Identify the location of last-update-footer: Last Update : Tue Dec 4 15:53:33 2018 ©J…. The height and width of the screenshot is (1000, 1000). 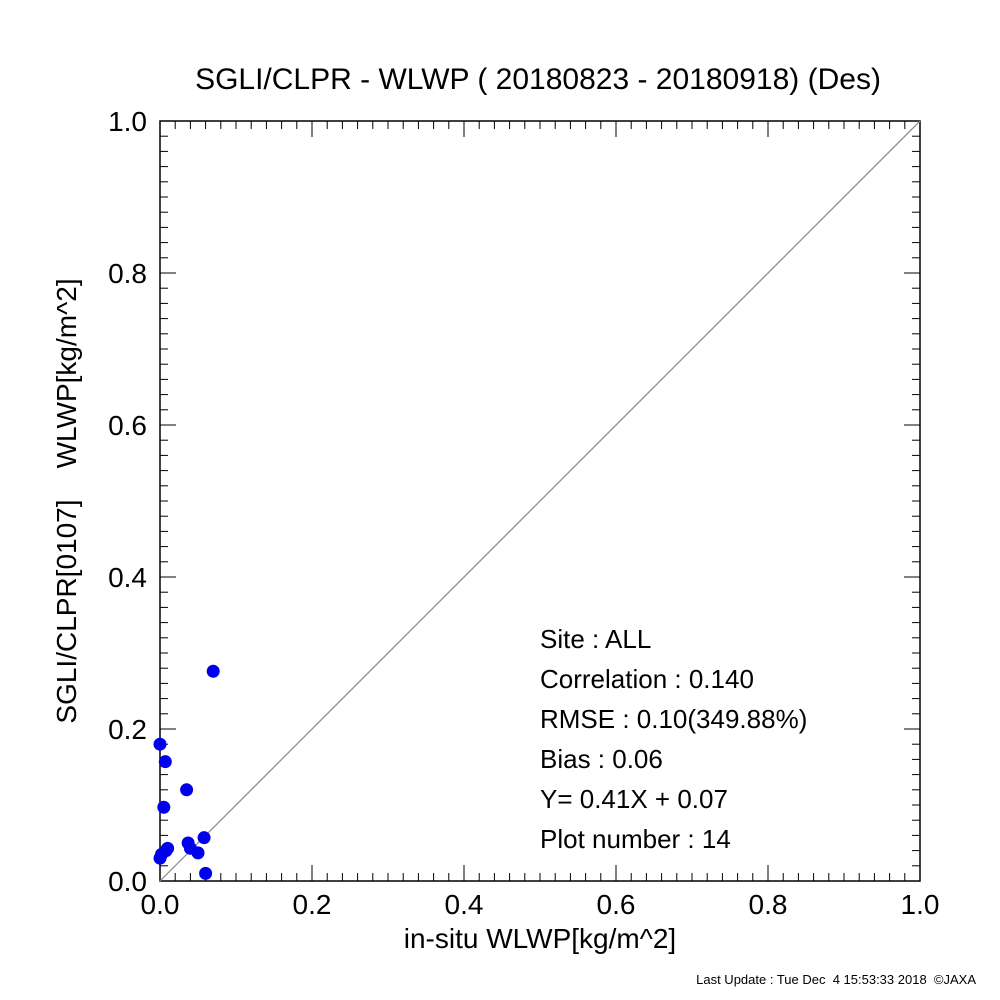
(836, 979).